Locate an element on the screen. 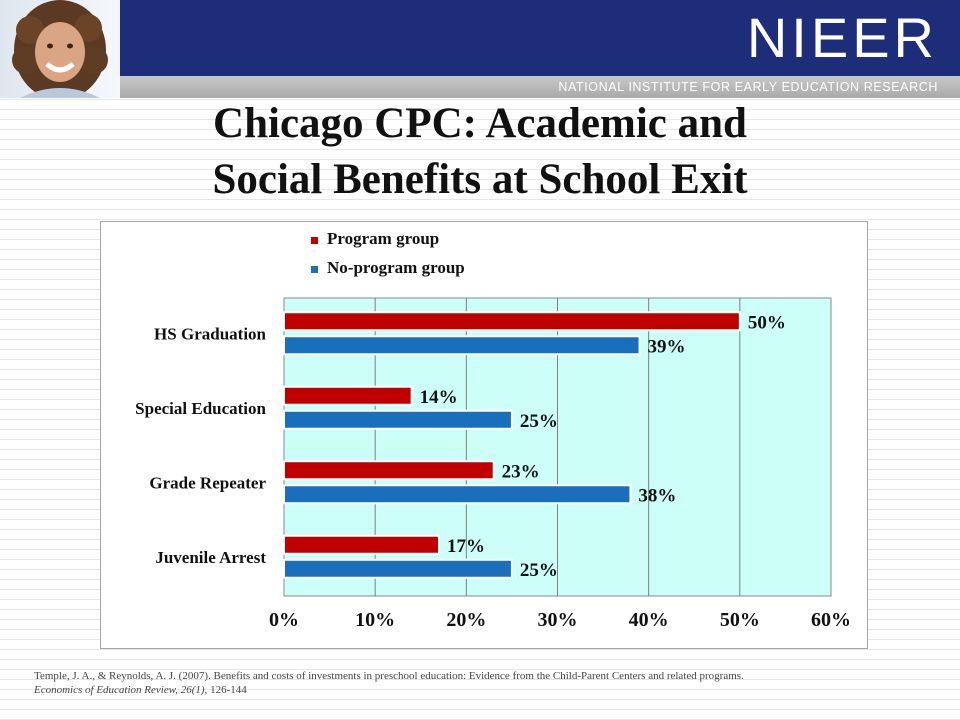 The image size is (960, 720). citation-pages: 126-144 is located at coordinates (227, 690).